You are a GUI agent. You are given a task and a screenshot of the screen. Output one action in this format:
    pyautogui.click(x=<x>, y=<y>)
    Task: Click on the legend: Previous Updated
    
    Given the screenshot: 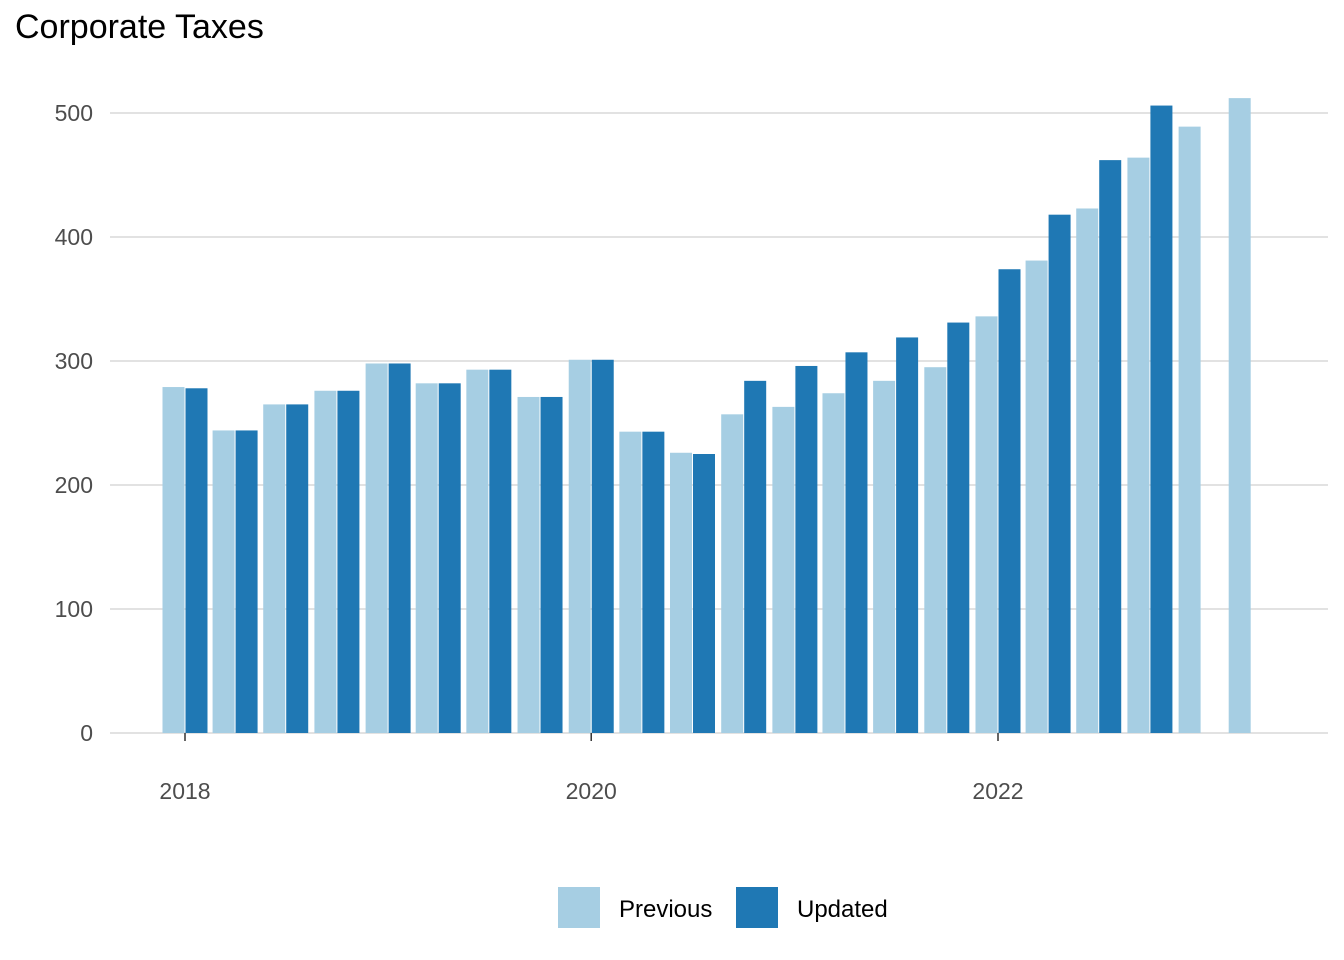 What is the action you would take?
    pyautogui.click(x=723, y=907)
    